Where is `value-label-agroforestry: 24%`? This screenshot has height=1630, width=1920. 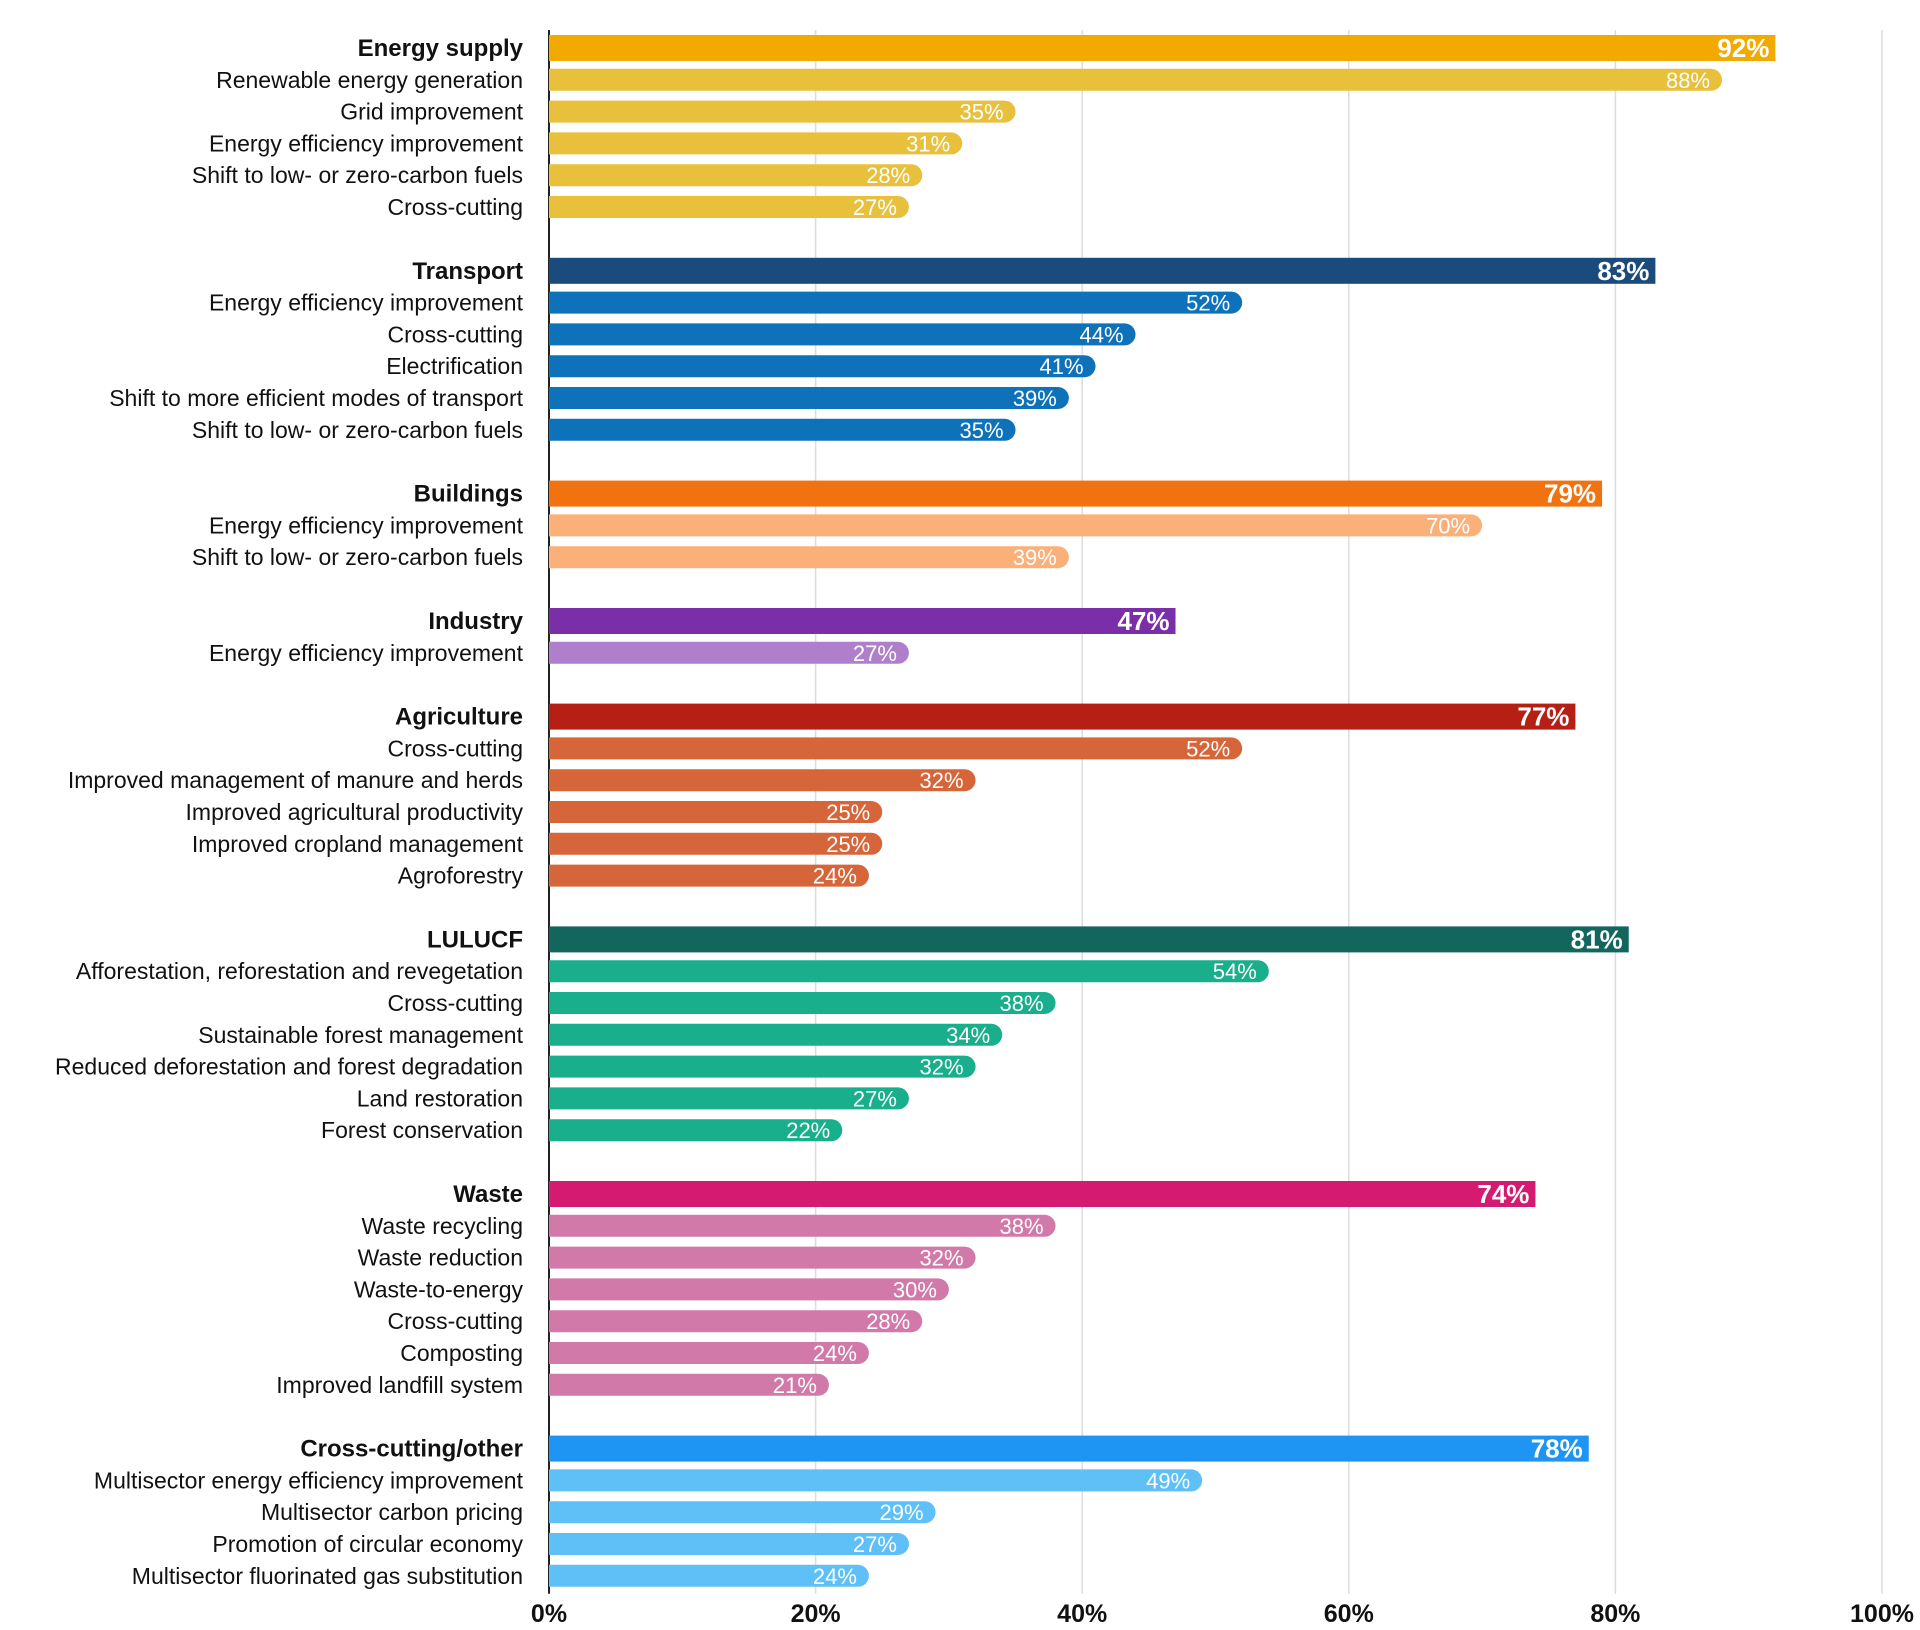 value-label-agroforestry: 24% is located at coordinates (835, 876).